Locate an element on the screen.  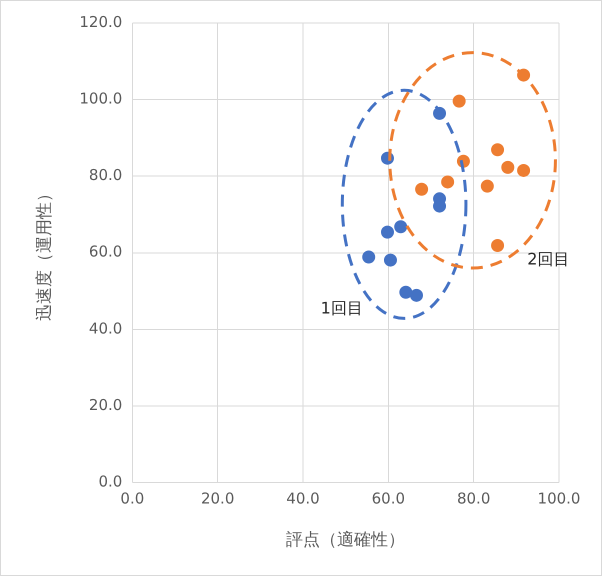
series-label: 2回目 is located at coordinates (548, 260).